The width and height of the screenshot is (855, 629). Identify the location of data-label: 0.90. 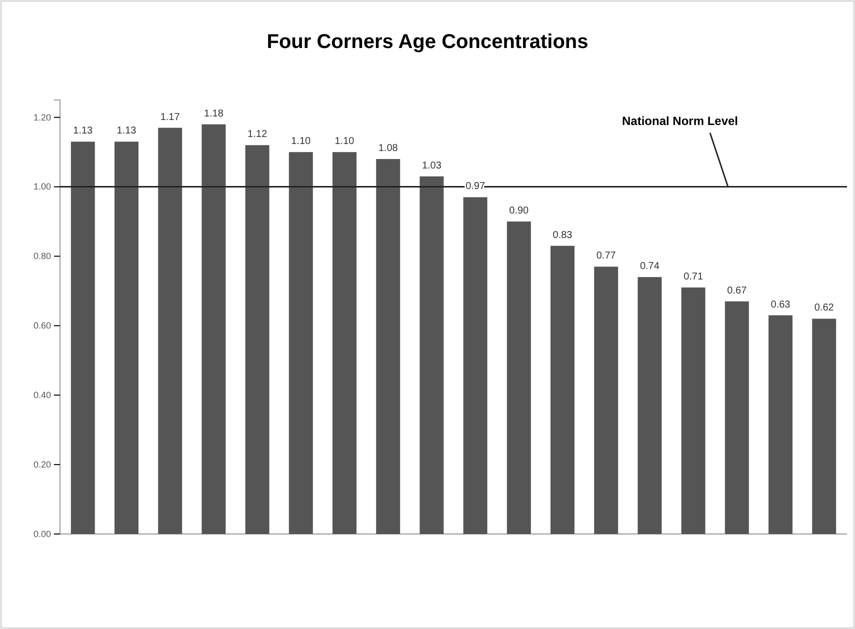
(519, 211).